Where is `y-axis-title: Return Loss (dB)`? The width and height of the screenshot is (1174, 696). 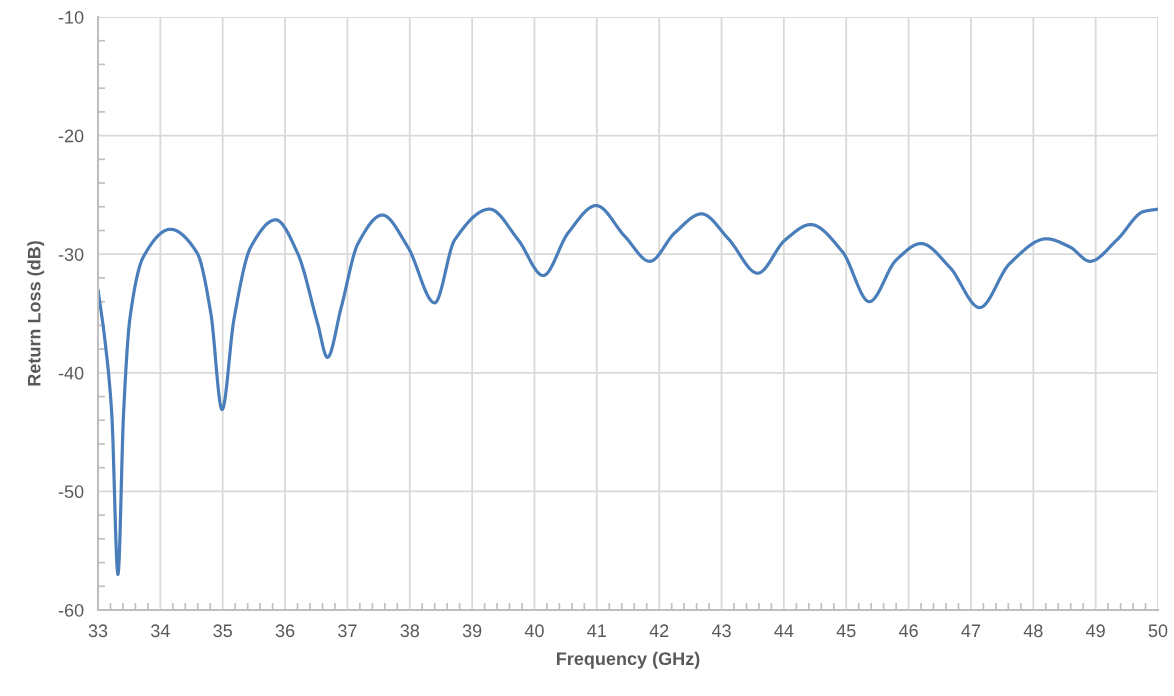
y-axis-title: Return Loss (dB) is located at coordinates (36, 313).